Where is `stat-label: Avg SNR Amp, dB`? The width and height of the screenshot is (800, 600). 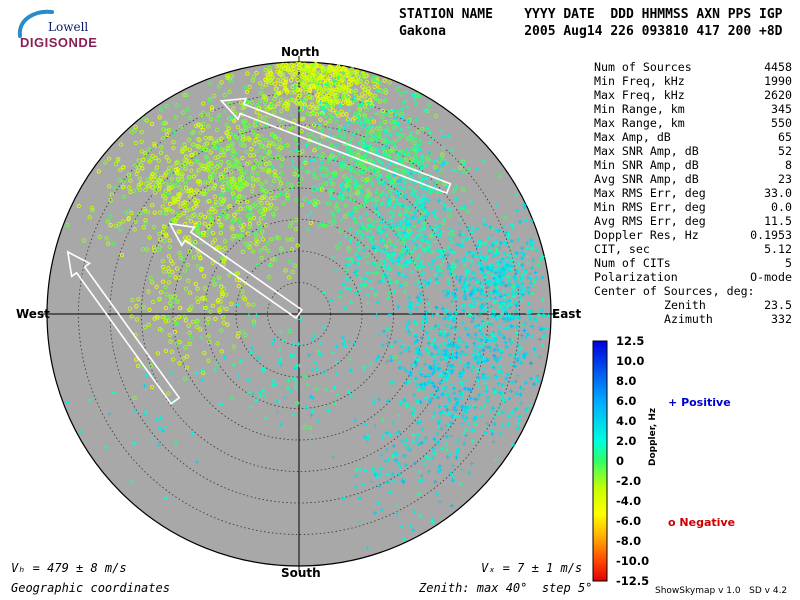
stat-label: Avg SNR Amp, dB is located at coordinates (646, 179).